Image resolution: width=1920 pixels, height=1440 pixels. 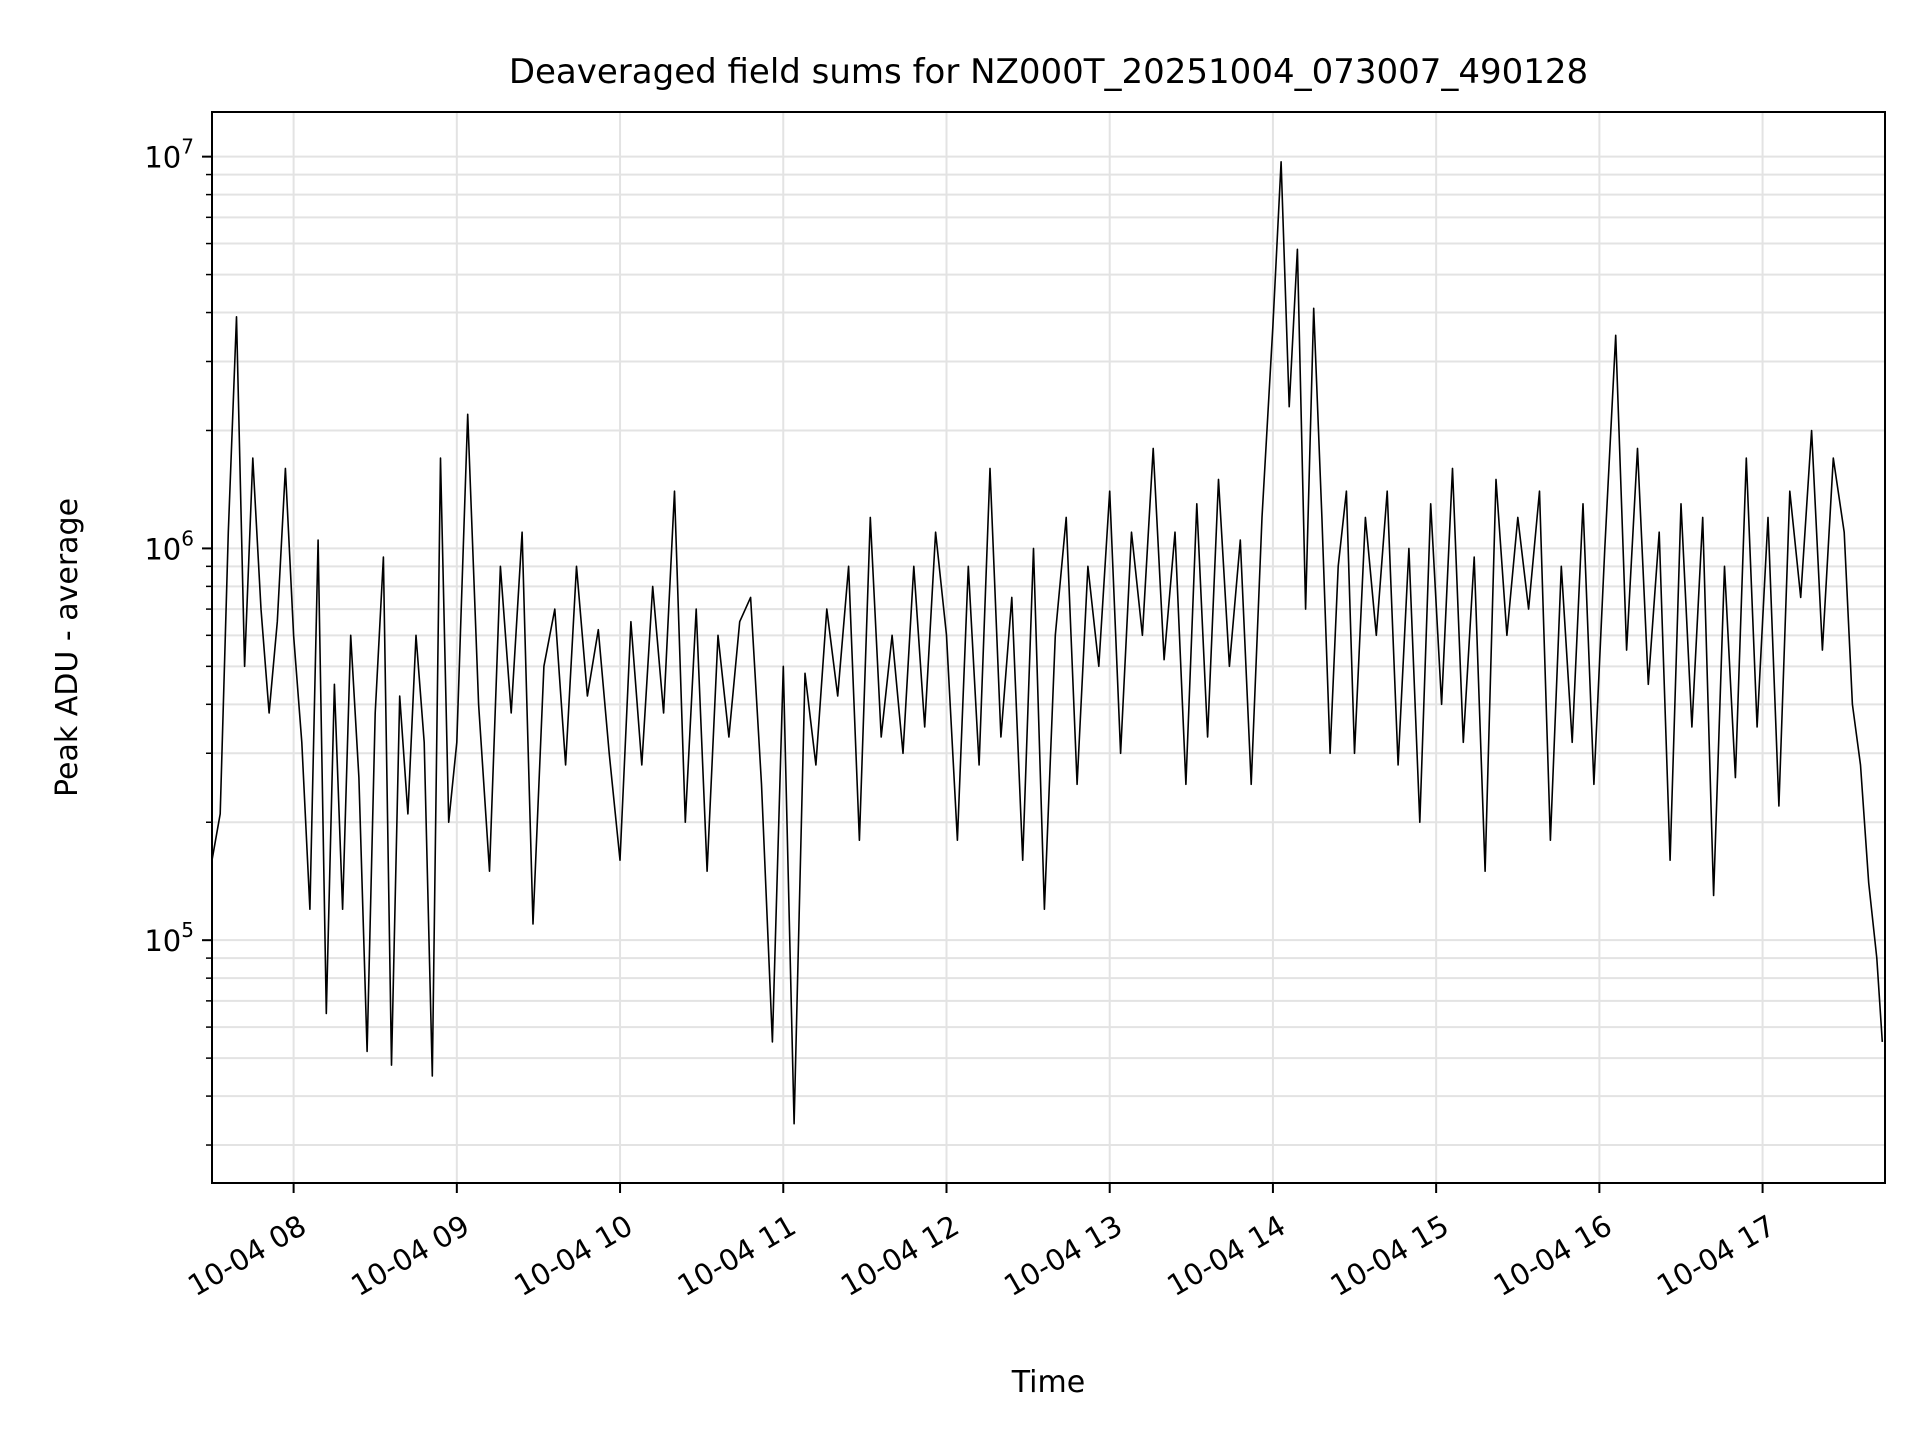 I want to click on y-axis-label: Peak ADU - average, so click(x=67, y=647).